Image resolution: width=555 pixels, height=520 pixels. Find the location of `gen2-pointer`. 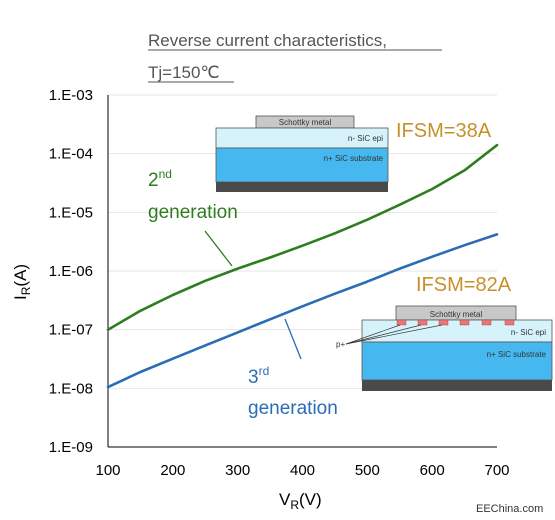

gen2-pointer is located at coordinates (218, 248).